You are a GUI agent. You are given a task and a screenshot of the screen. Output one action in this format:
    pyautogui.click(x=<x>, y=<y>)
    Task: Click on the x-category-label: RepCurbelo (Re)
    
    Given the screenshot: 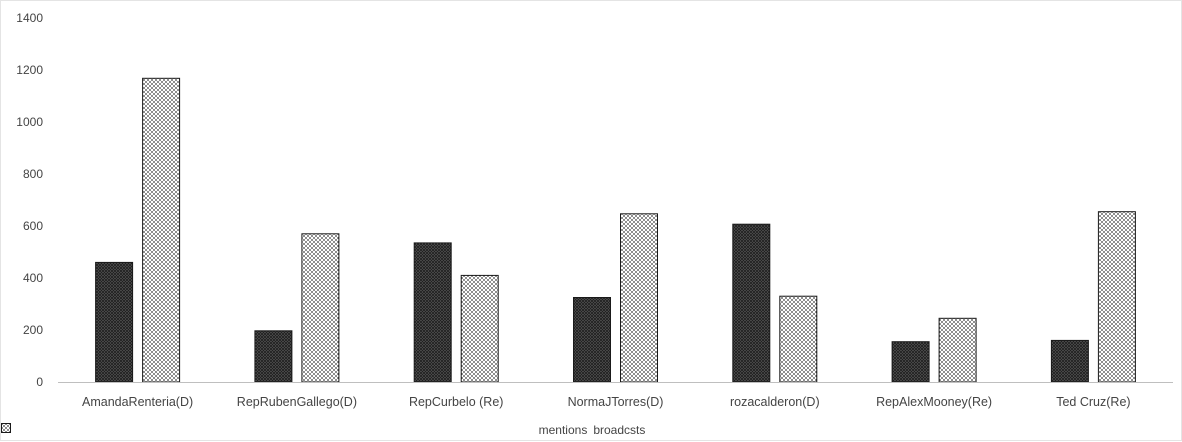 What is the action you would take?
    pyautogui.click(x=456, y=402)
    